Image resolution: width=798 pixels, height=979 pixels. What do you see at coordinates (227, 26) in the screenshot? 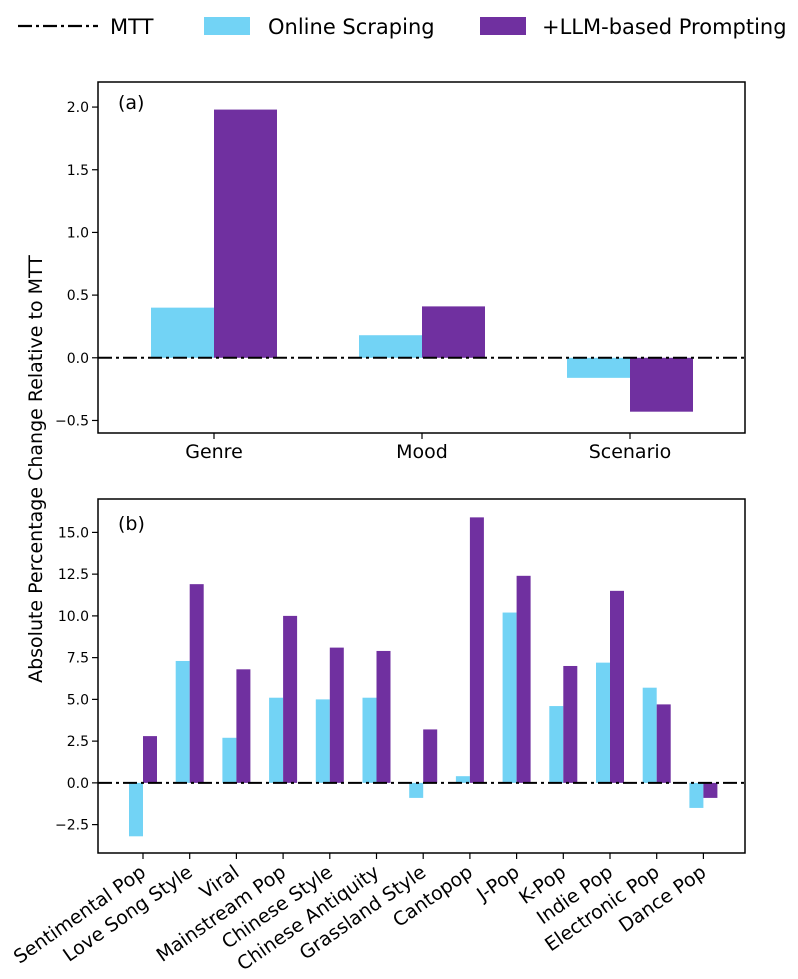
I see `legend-online-swatch` at bounding box center [227, 26].